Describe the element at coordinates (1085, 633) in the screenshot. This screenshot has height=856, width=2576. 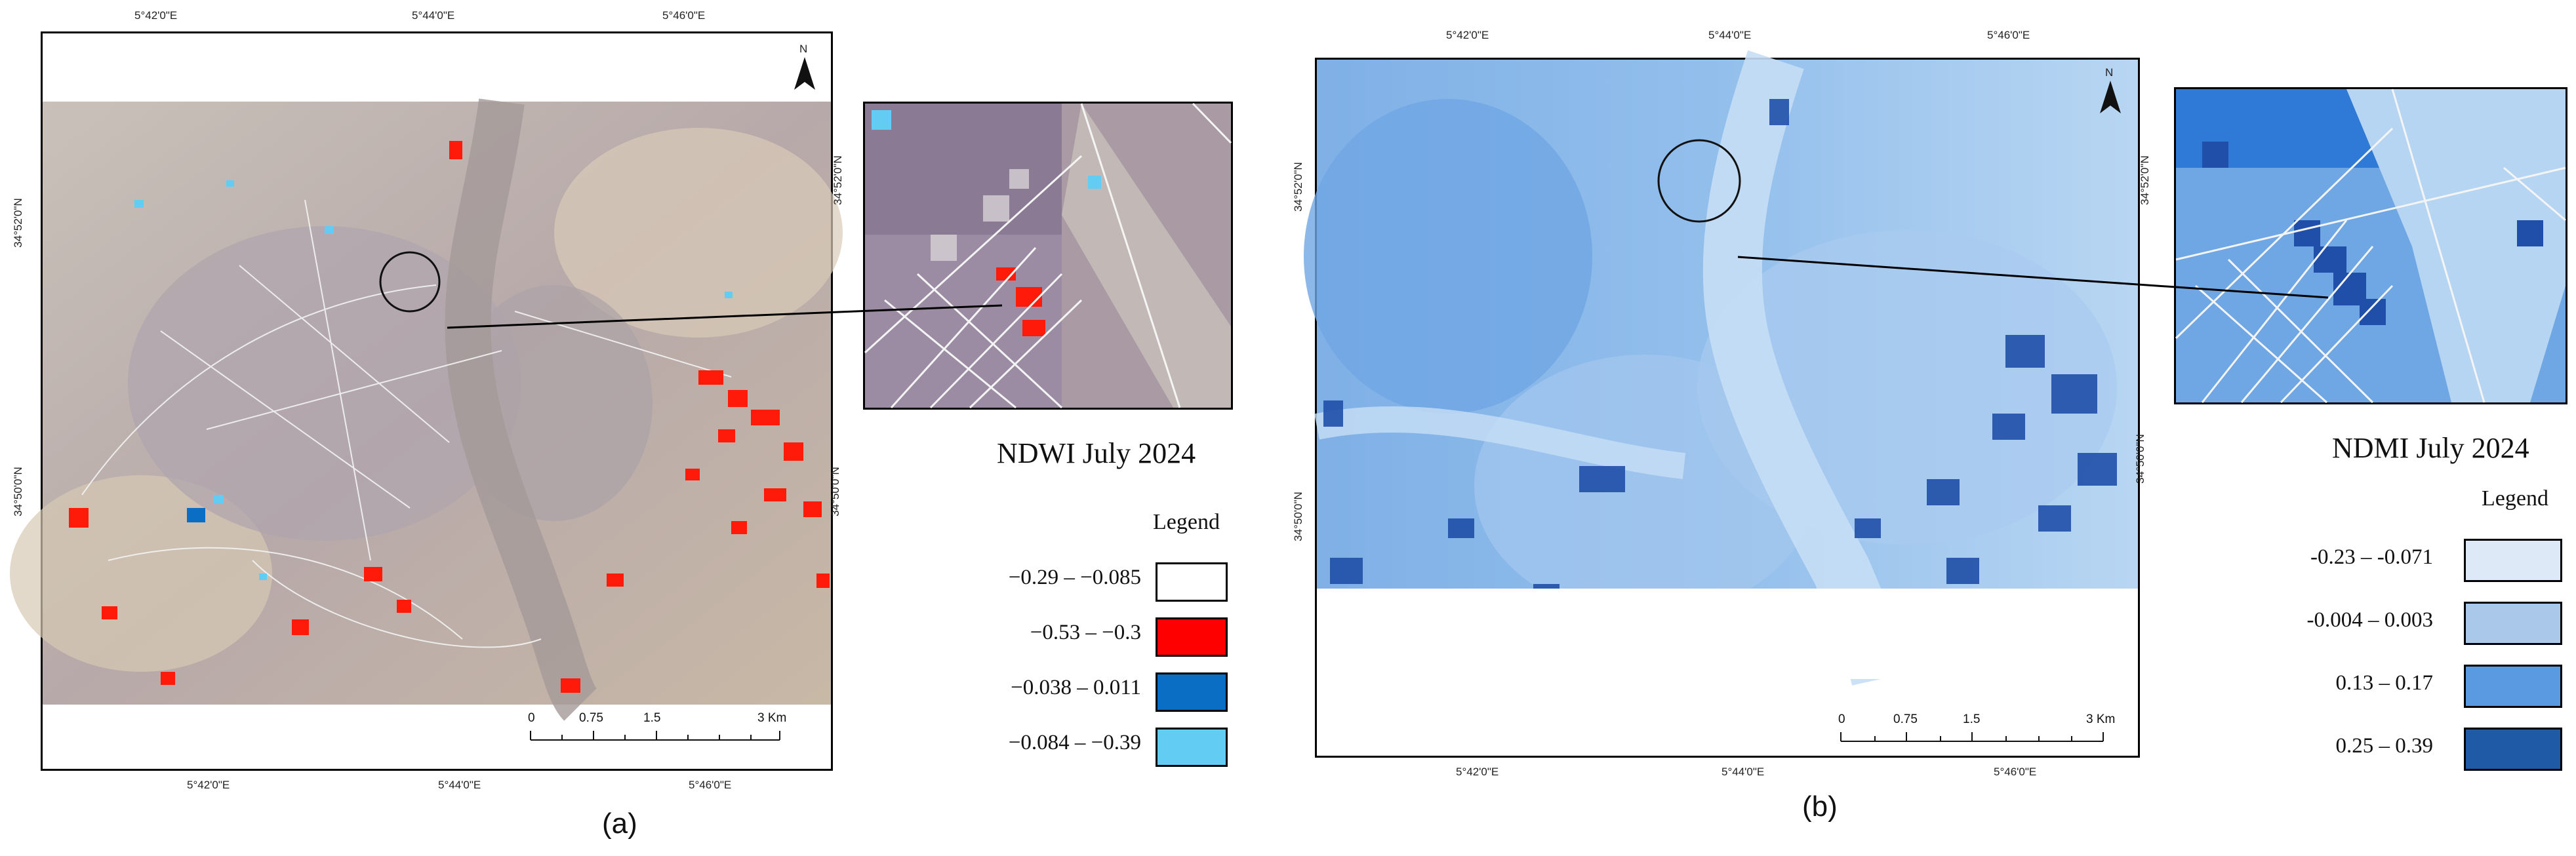
I see `ndwi-legend-label-2: −0.53 – −0.3` at that location.